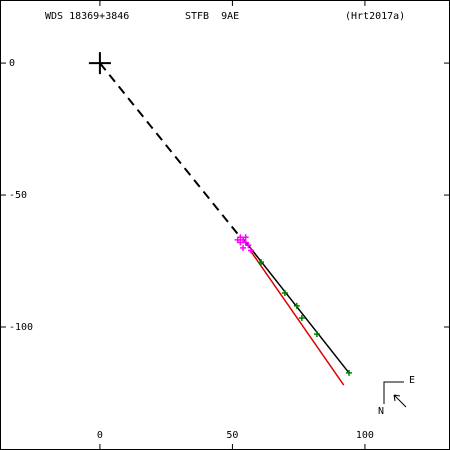 Image resolution: width=450 pixels, height=450 pixels. What do you see at coordinates (18, 195) in the screenshot?
I see `y-tick-label: -50` at bounding box center [18, 195].